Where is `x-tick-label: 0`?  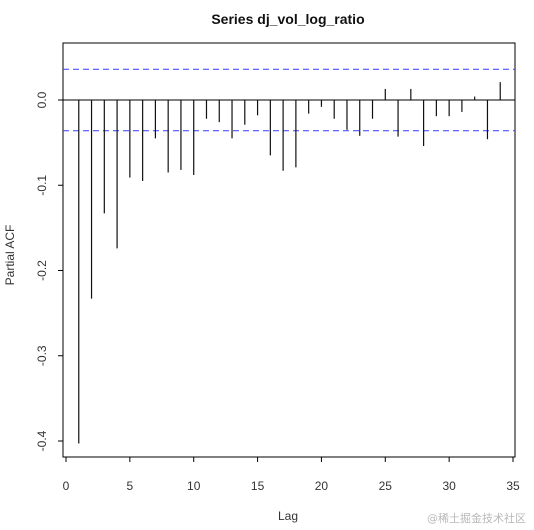 x-tick-label: 0 is located at coordinates (66, 486).